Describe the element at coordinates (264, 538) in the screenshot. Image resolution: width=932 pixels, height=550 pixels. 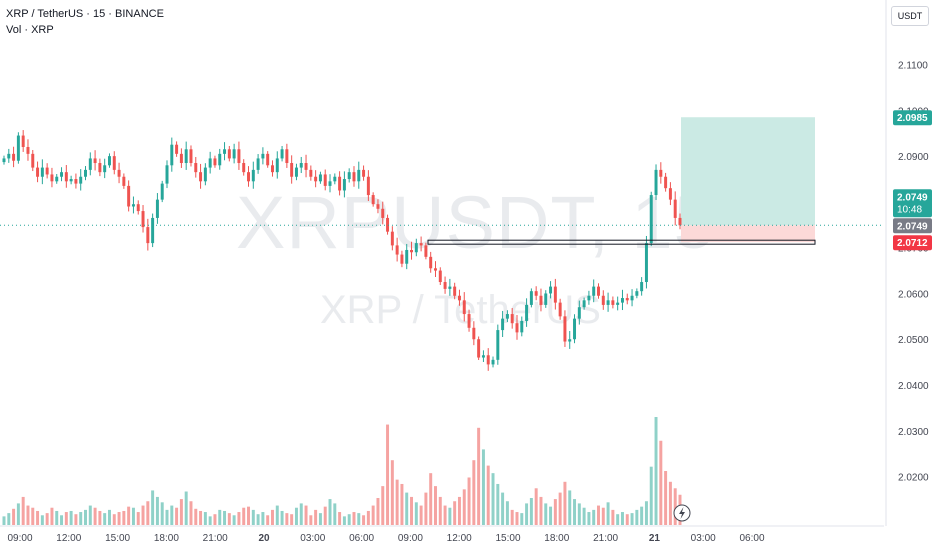
I see `x-tick-label: 20` at that location.